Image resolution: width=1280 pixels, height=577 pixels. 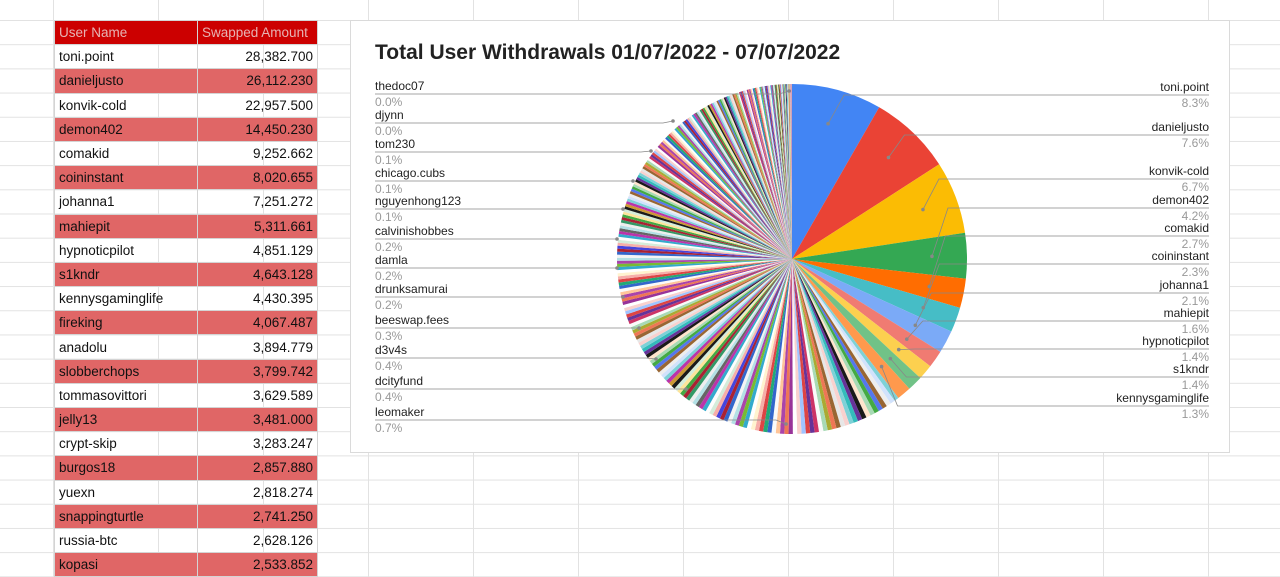 I want to click on slice-label: coininstant, so click(x=1181, y=256).